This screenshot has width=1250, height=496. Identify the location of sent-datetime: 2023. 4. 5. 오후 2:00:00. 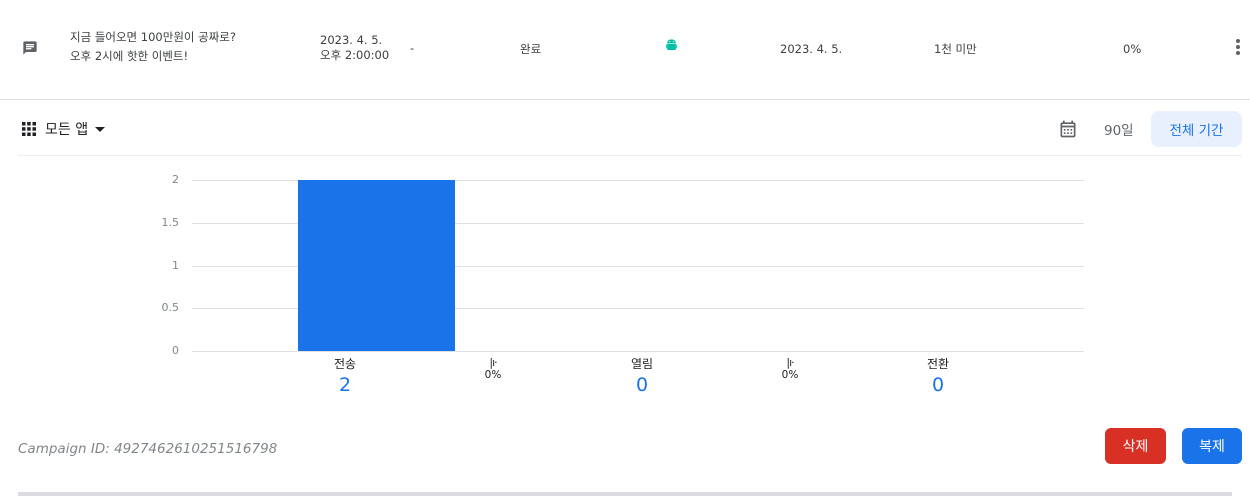
(354, 48).